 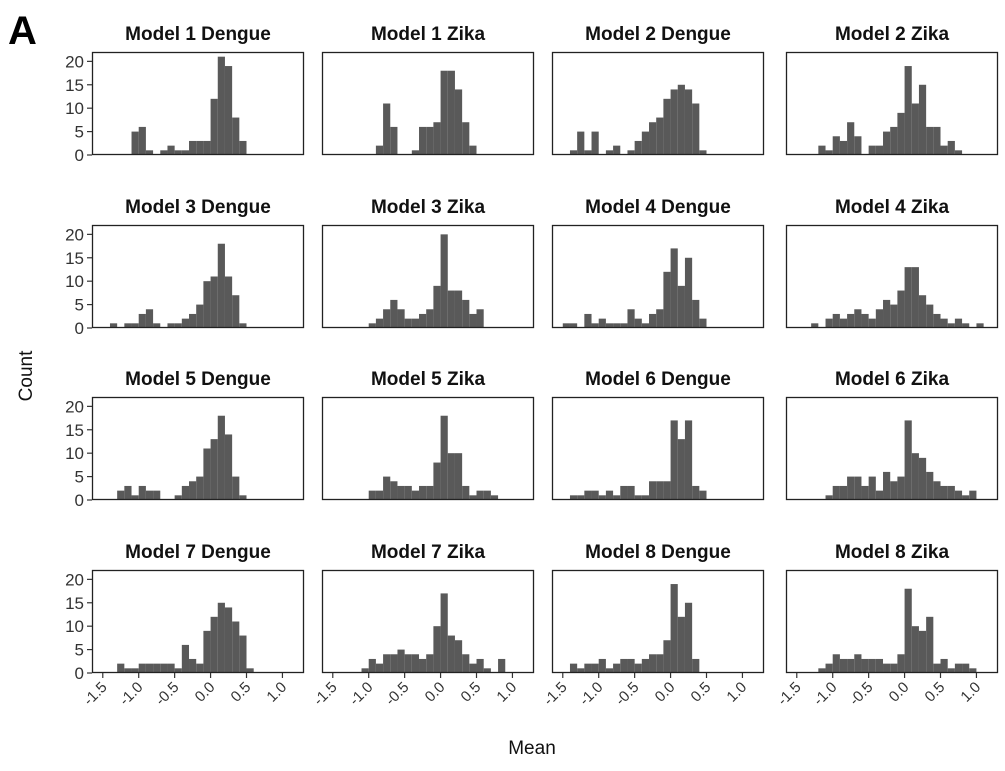 What do you see at coordinates (658, 276) in the screenshot?
I see `plot-area` at bounding box center [658, 276].